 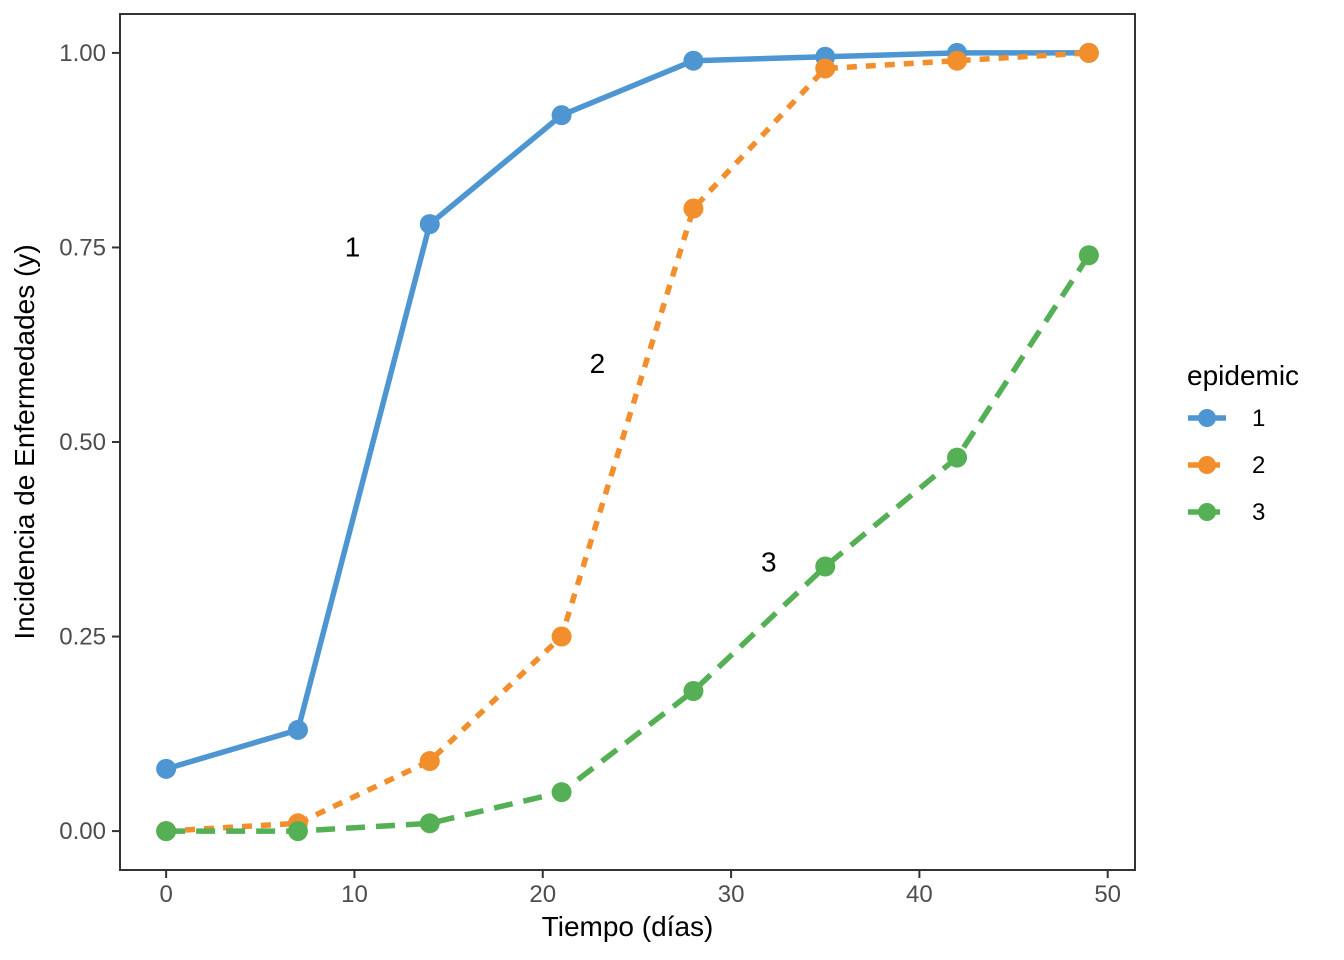 What do you see at coordinates (354, 894) in the screenshot?
I see `x-tick-label: 10` at bounding box center [354, 894].